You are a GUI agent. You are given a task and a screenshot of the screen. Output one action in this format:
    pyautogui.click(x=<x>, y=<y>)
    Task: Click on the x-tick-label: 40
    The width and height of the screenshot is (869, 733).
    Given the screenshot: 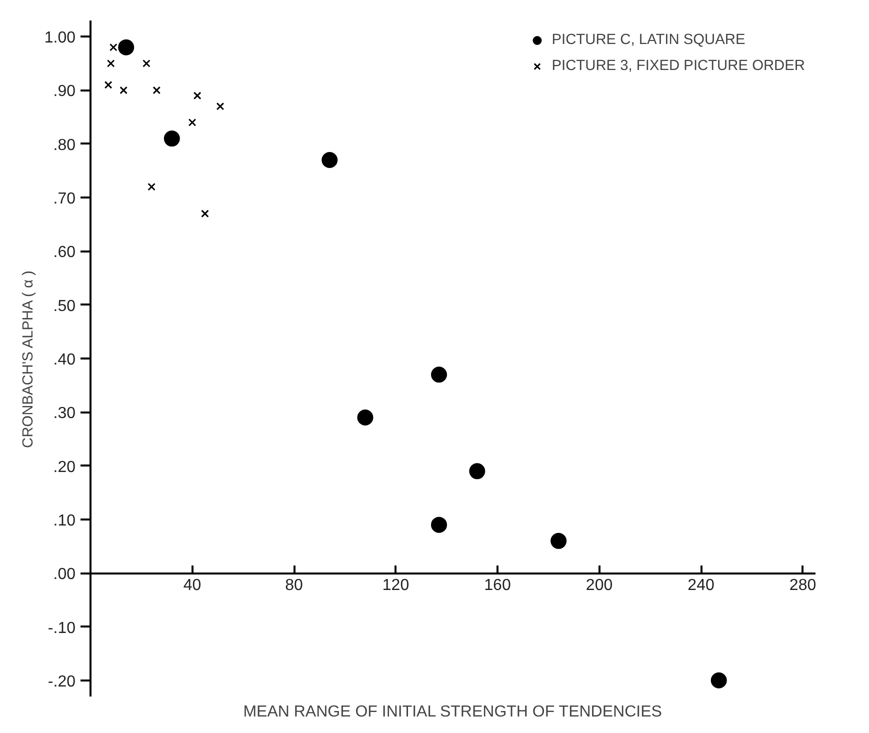 What is the action you would take?
    pyautogui.click(x=192, y=585)
    